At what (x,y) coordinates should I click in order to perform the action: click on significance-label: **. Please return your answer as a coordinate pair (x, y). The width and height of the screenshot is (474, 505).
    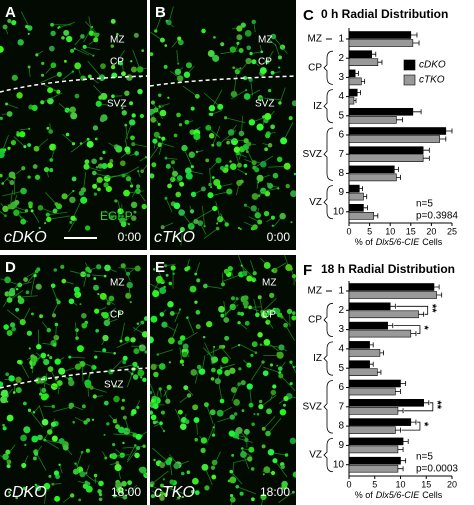
    Looking at the image, I should click on (437, 405).